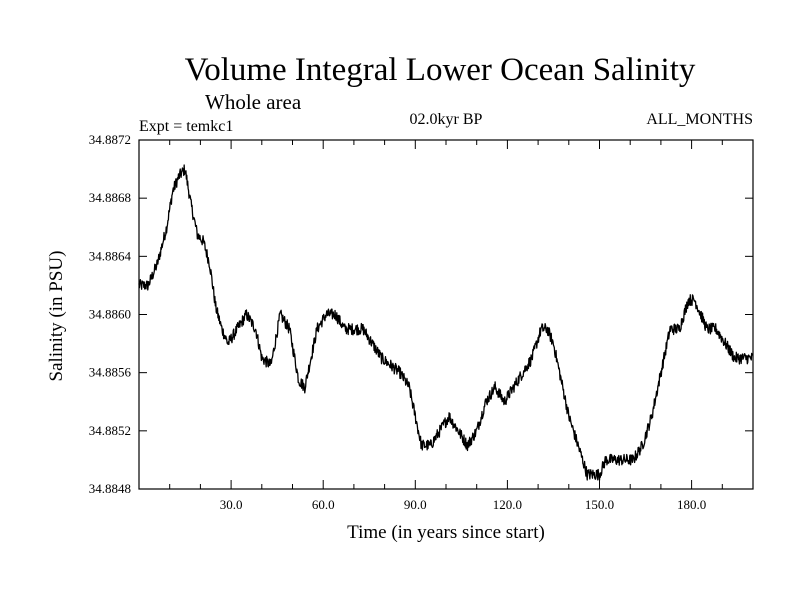 The width and height of the screenshot is (800, 600). I want to click on x-tick-label: 180.0, so click(691, 504).